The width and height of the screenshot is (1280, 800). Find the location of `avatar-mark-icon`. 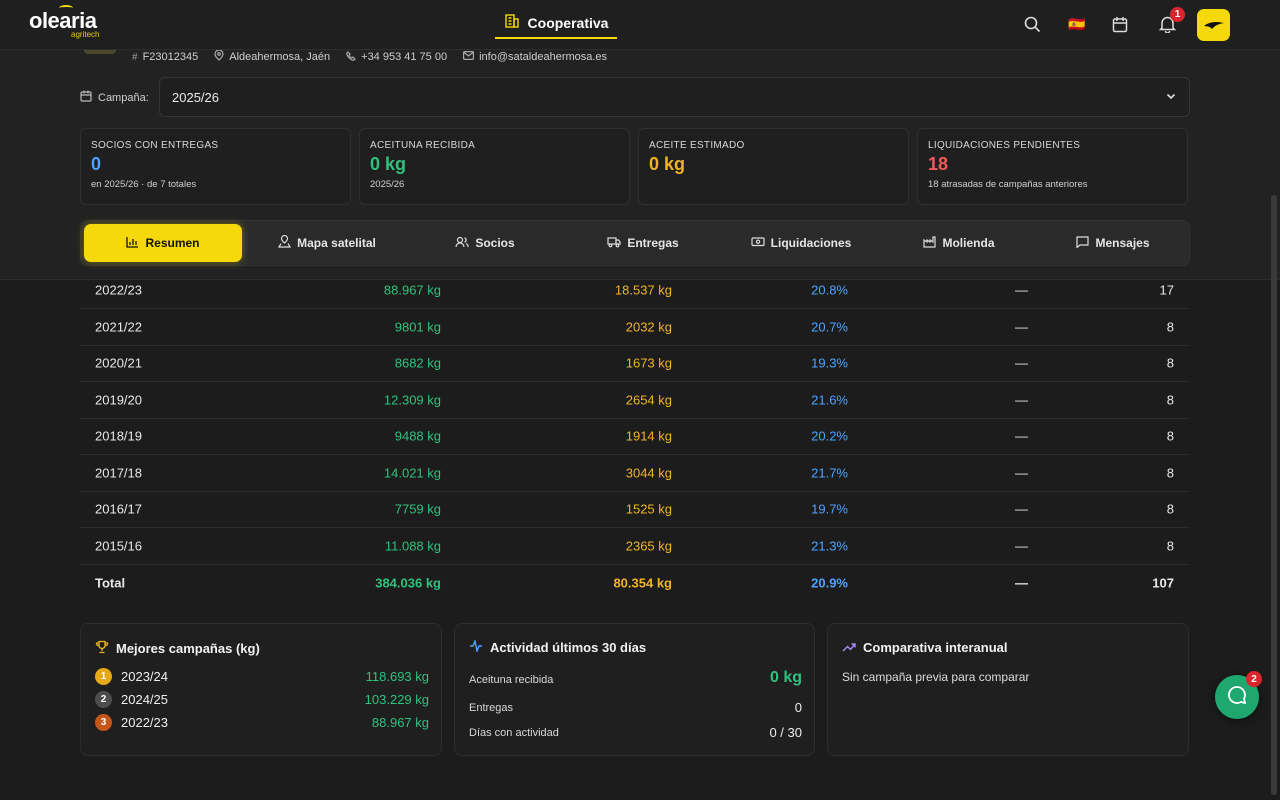

avatar-mark-icon is located at coordinates (1213, 25).